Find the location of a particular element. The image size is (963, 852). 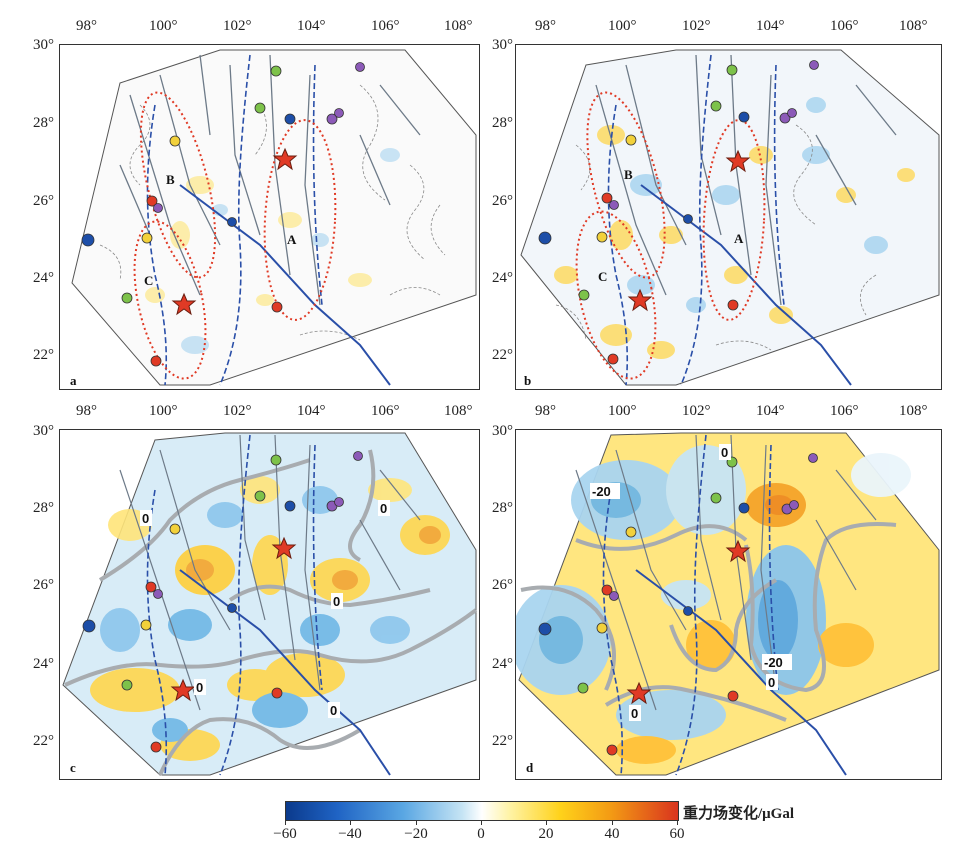

colorbar-title: 重力场变化/μGal is located at coordinates (739, 814).